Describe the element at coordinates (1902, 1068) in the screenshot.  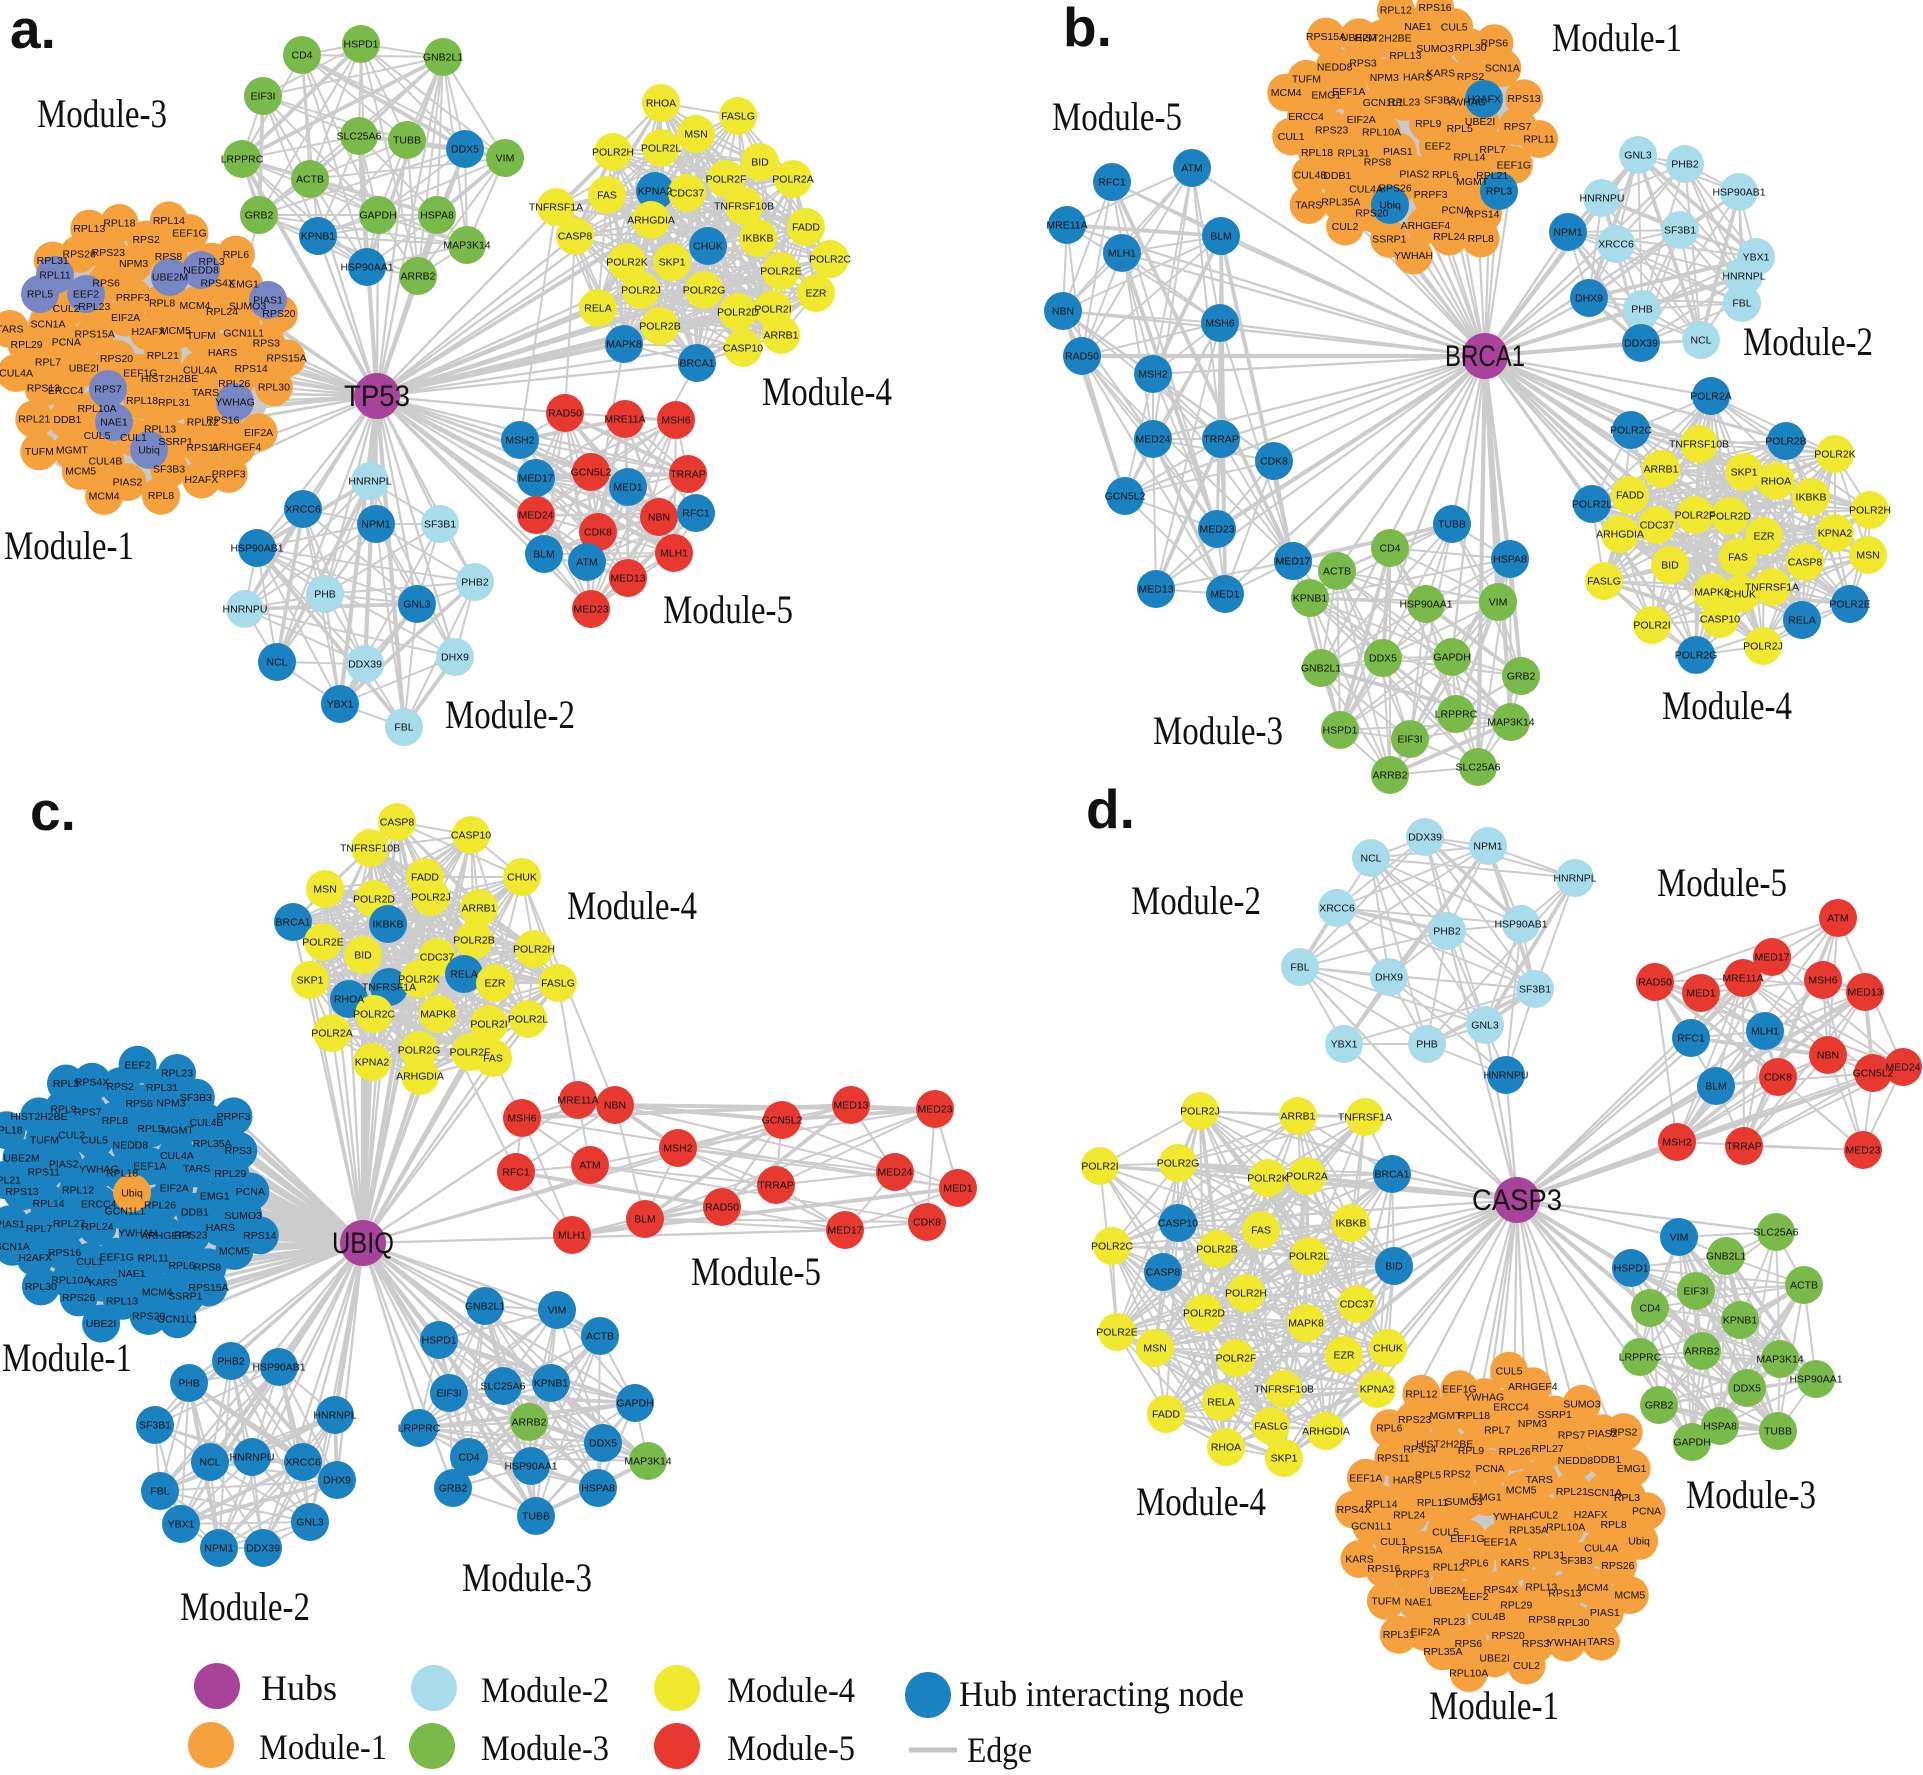
I see `svg-text: MED24` at that location.